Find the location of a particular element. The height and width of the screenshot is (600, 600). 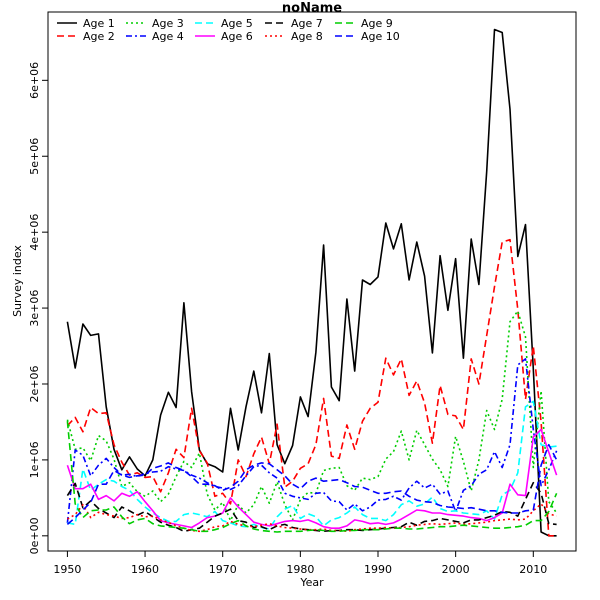

x-tick-label: 2000 is located at coordinates (456, 569).